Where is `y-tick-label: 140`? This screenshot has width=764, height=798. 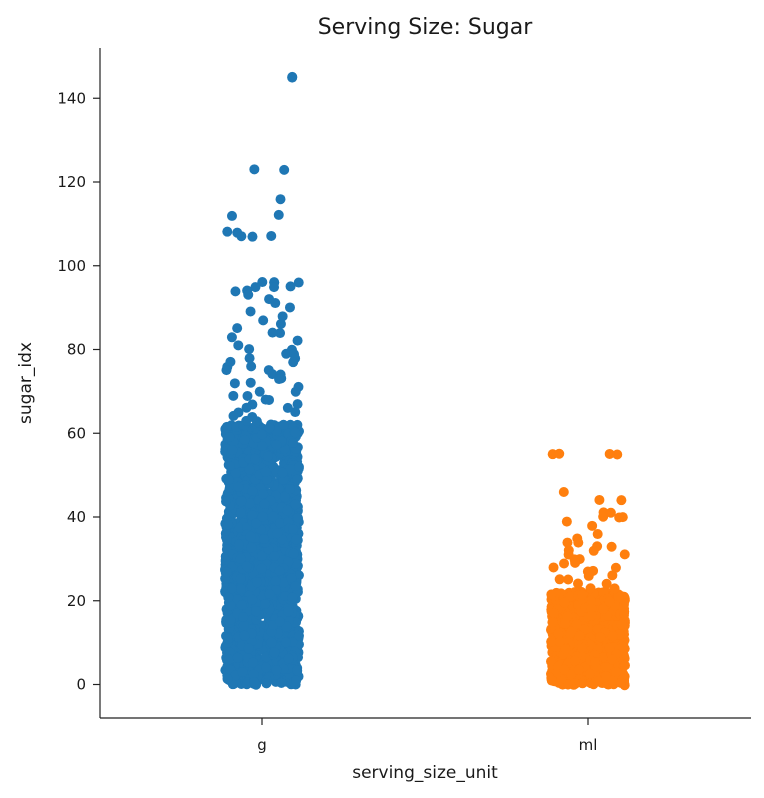
y-tick-label: 140 is located at coordinates (71, 98).